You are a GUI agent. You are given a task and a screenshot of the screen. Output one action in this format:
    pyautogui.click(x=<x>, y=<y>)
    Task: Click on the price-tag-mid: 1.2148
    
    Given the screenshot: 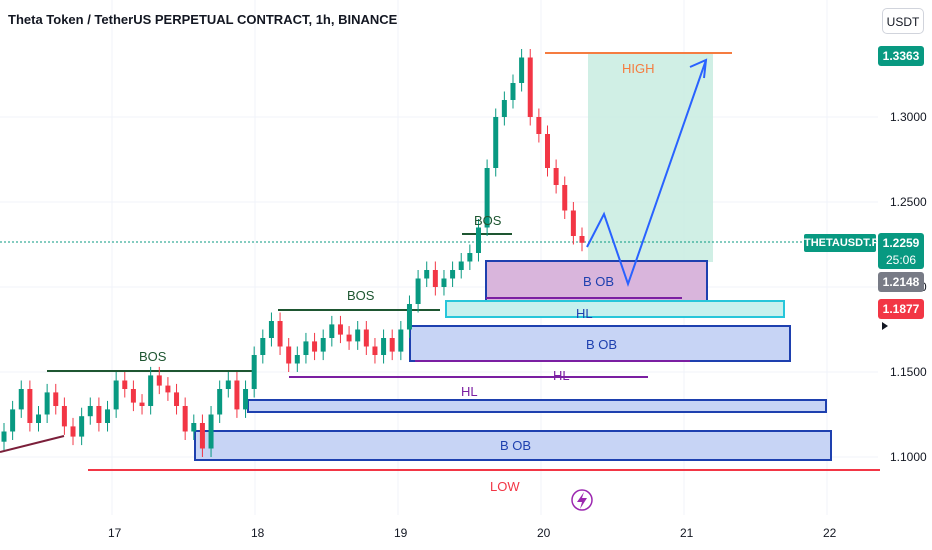 What is the action you would take?
    pyautogui.click(x=901, y=282)
    